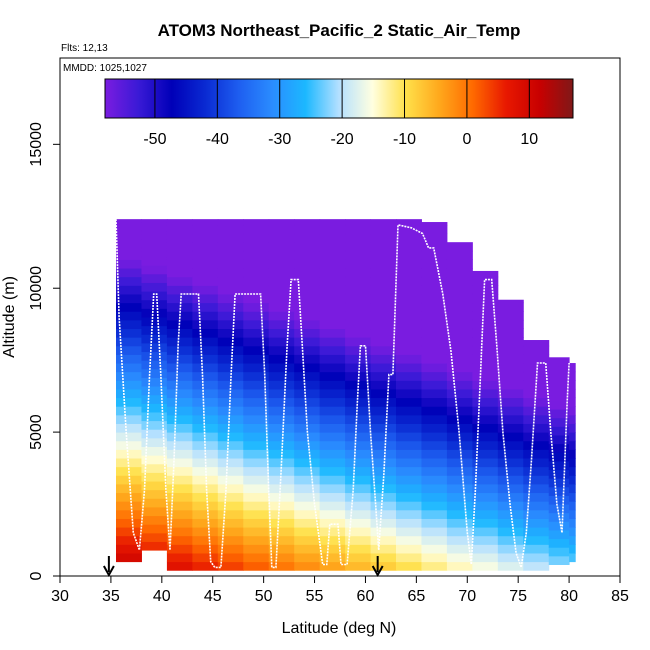 The width and height of the screenshot is (650, 650). What do you see at coordinates (44, 351) in the screenshot?
I see `y-axis: 0 5000 10000 15000` at bounding box center [44, 351].